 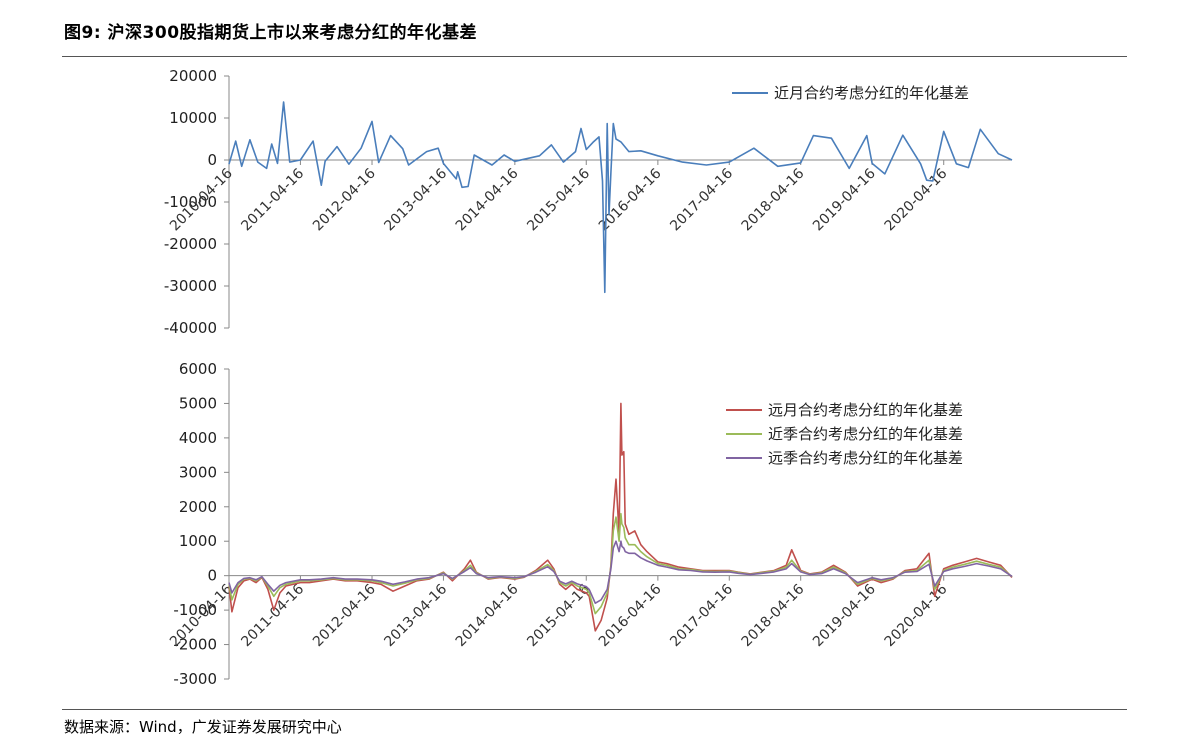 What do you see at coordinates (865, 434) in the screenshot?
I see `legend-label-1: 近季合约考虑分红的年化基差` at bounding box center [865, 434].